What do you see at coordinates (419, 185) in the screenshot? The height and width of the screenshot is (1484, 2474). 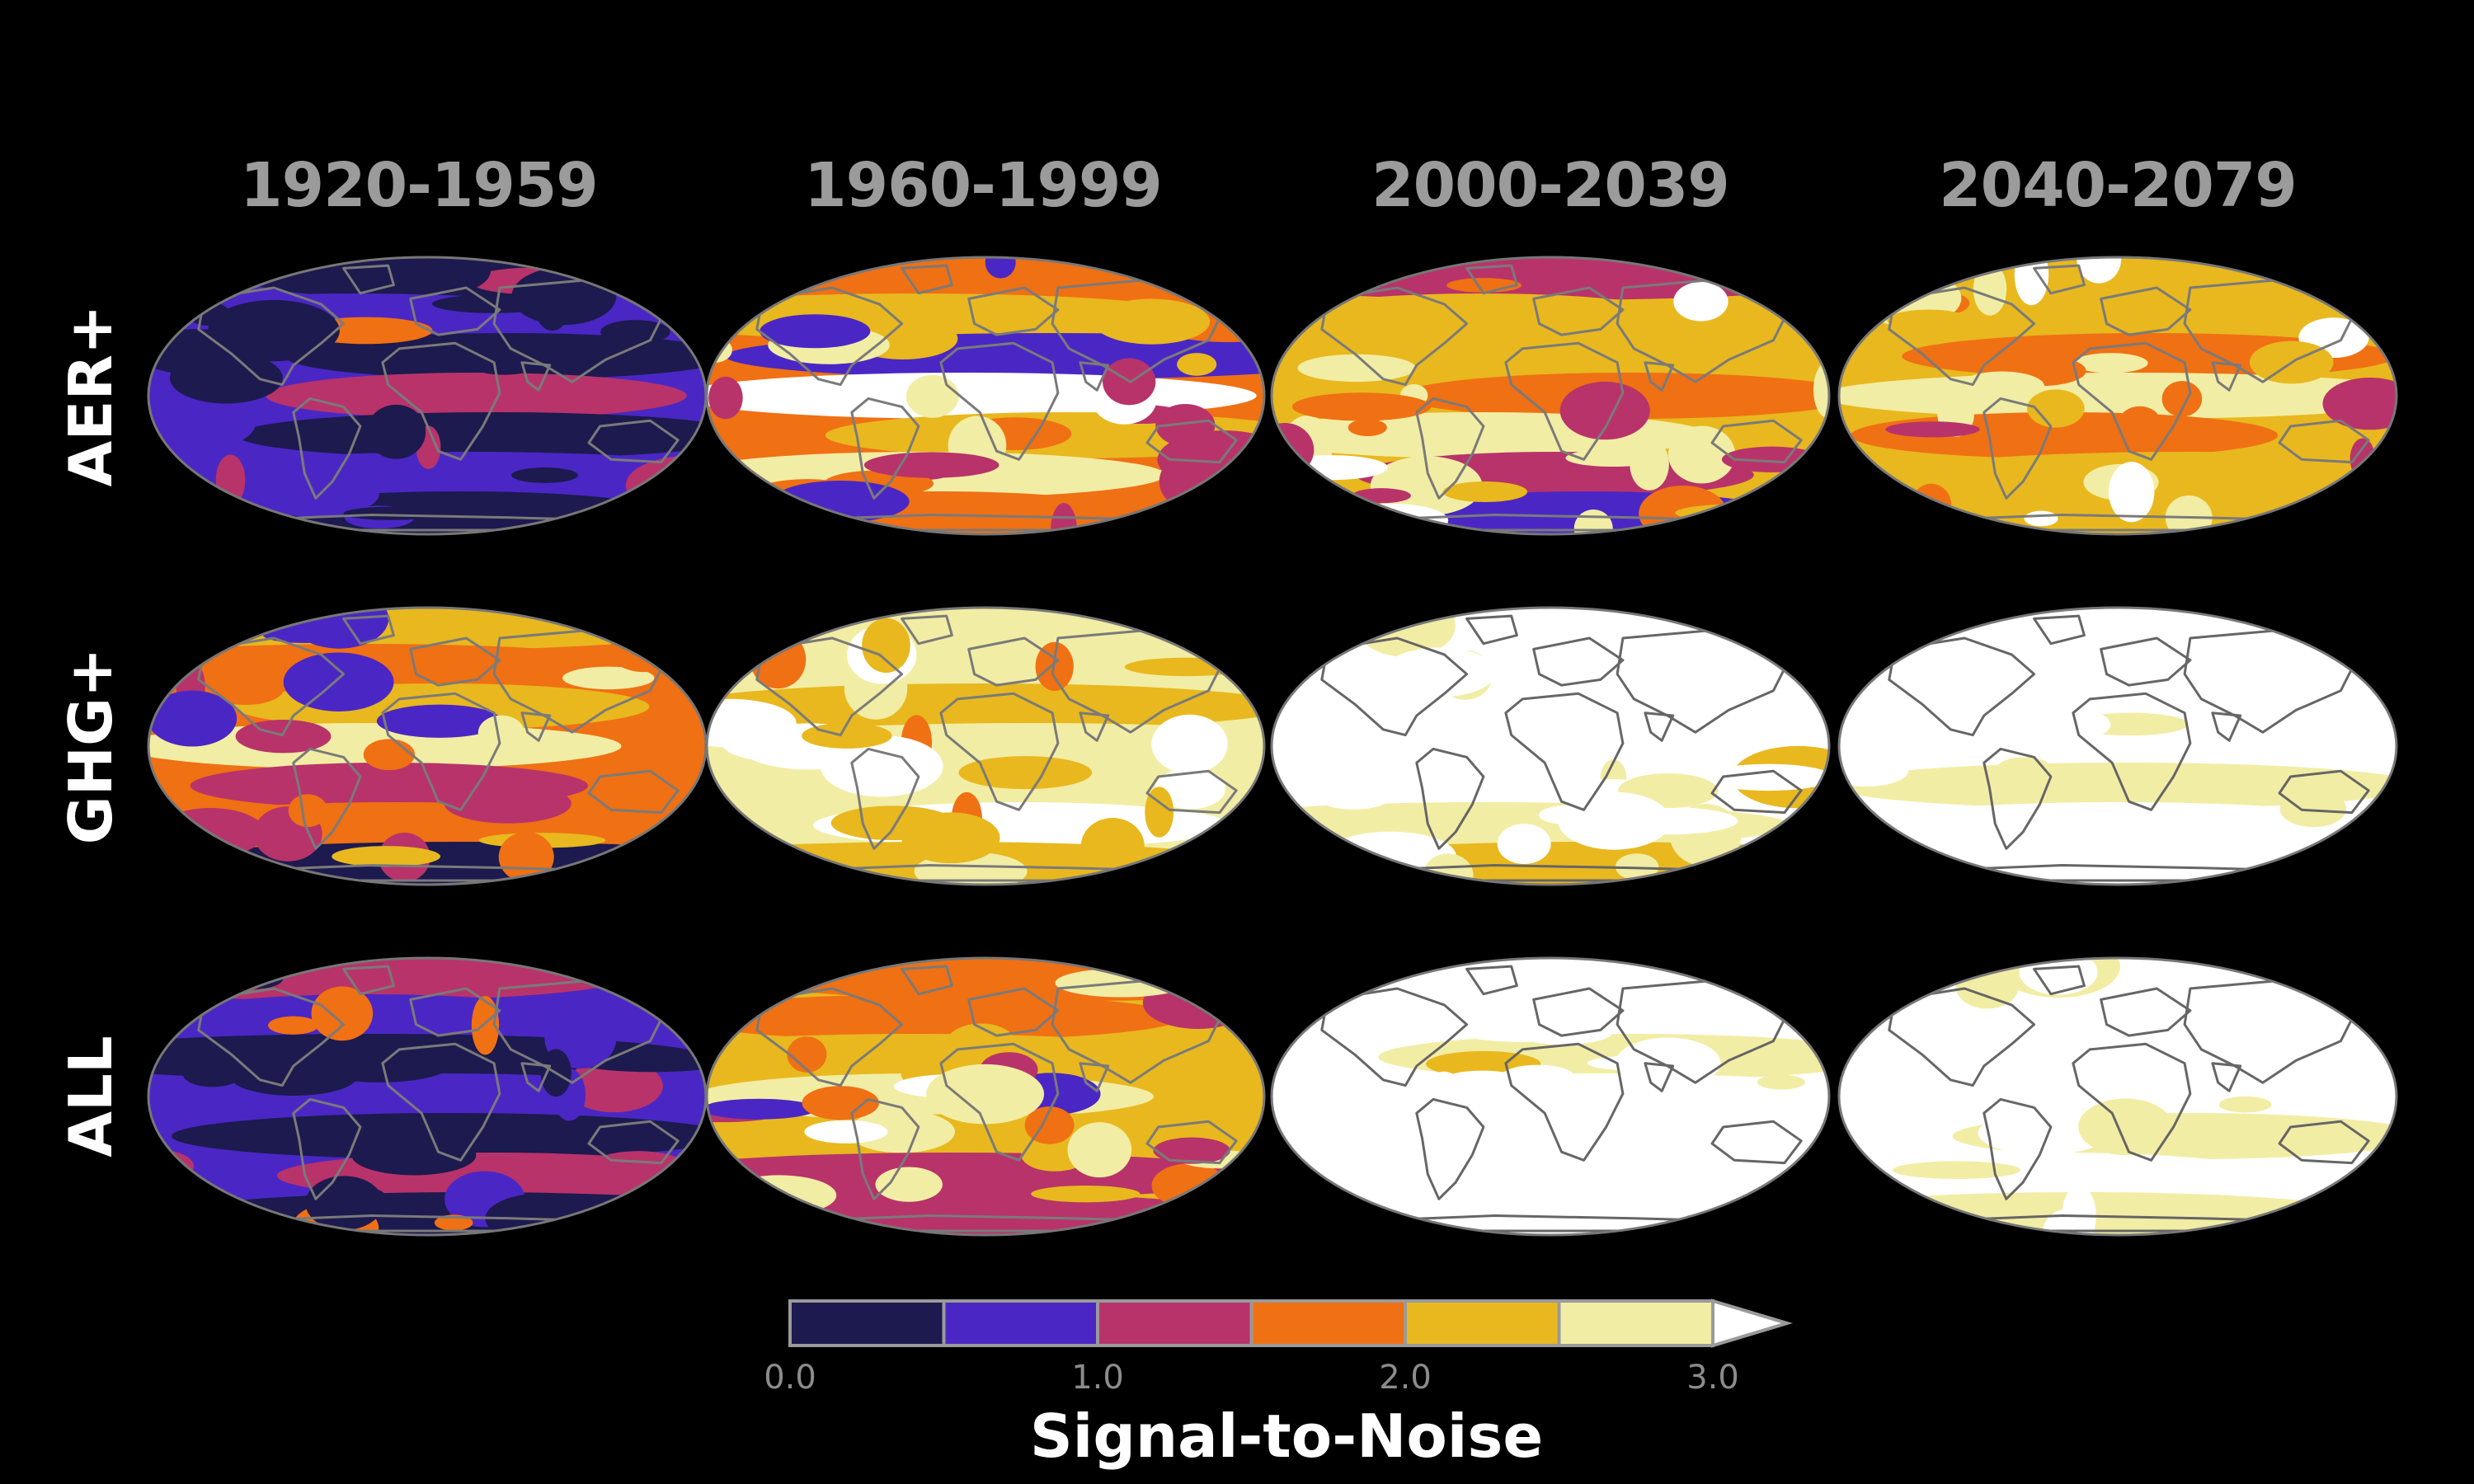 I see `column-title-1920-1959: 1920-1959` at bounding box center [419, 185].